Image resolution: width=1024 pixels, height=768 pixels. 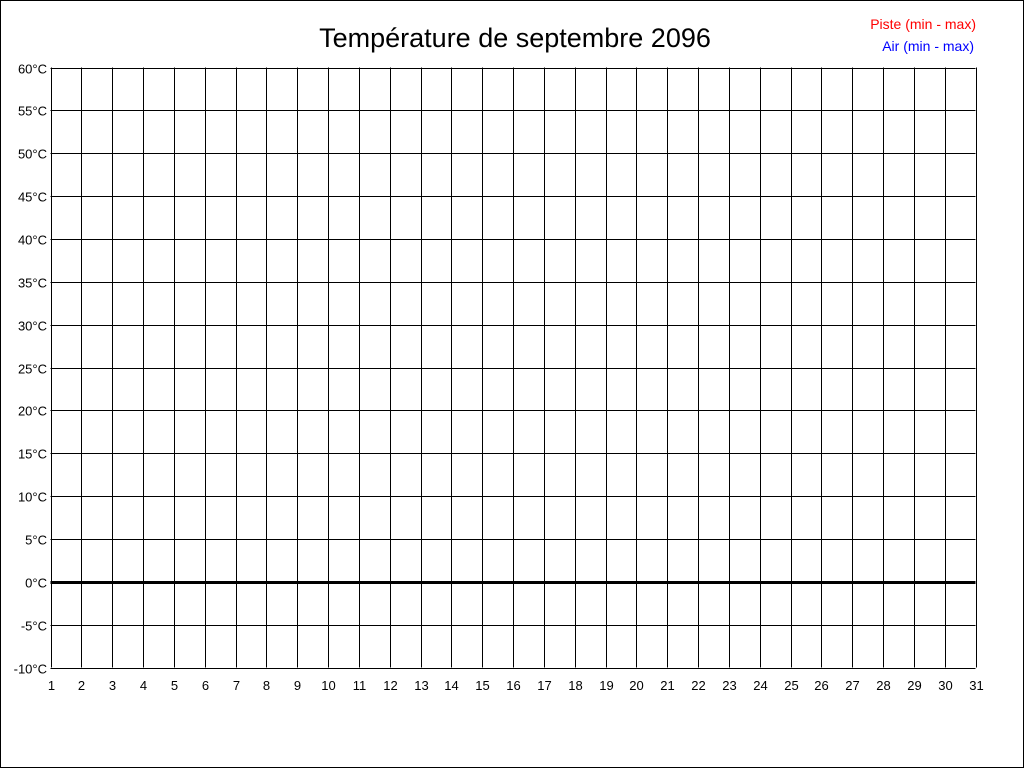 I want to click on y-tick-label: 50°C, so click(x=32, y=154).